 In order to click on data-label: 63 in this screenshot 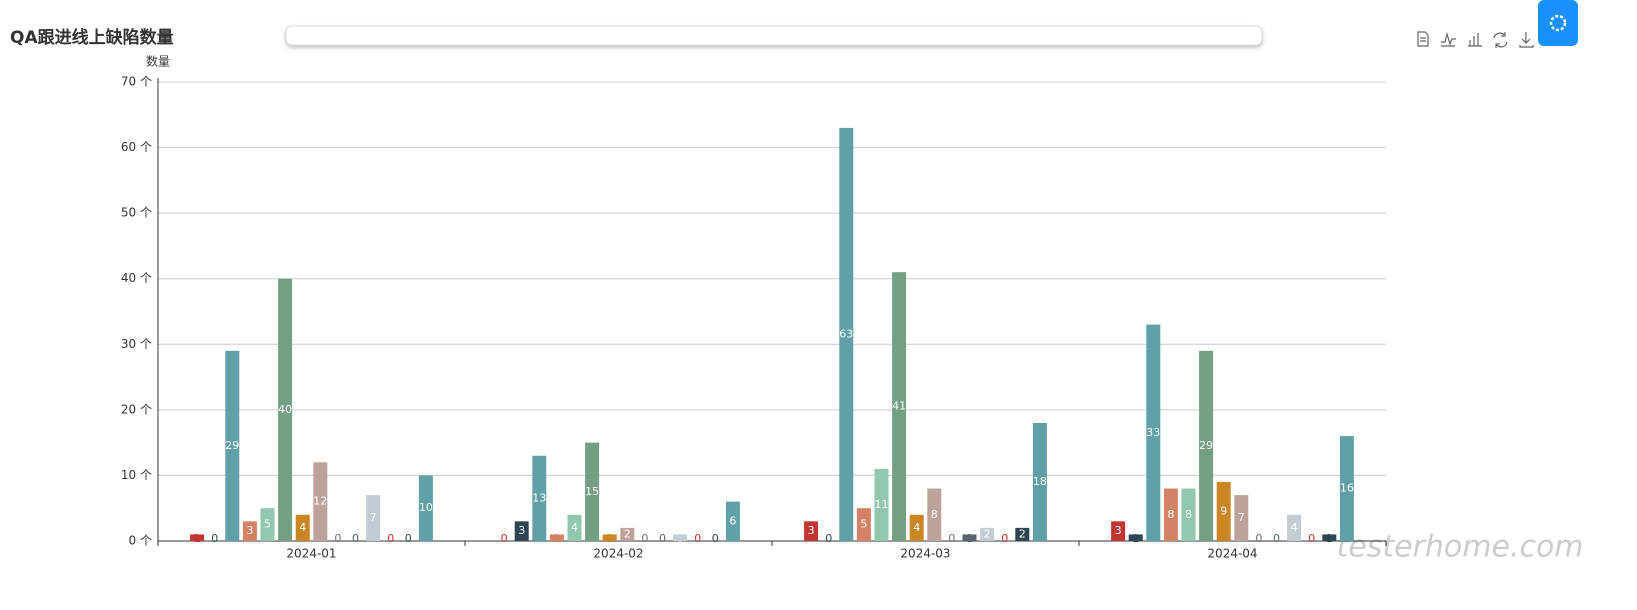, I will do `click(846, 333)`.